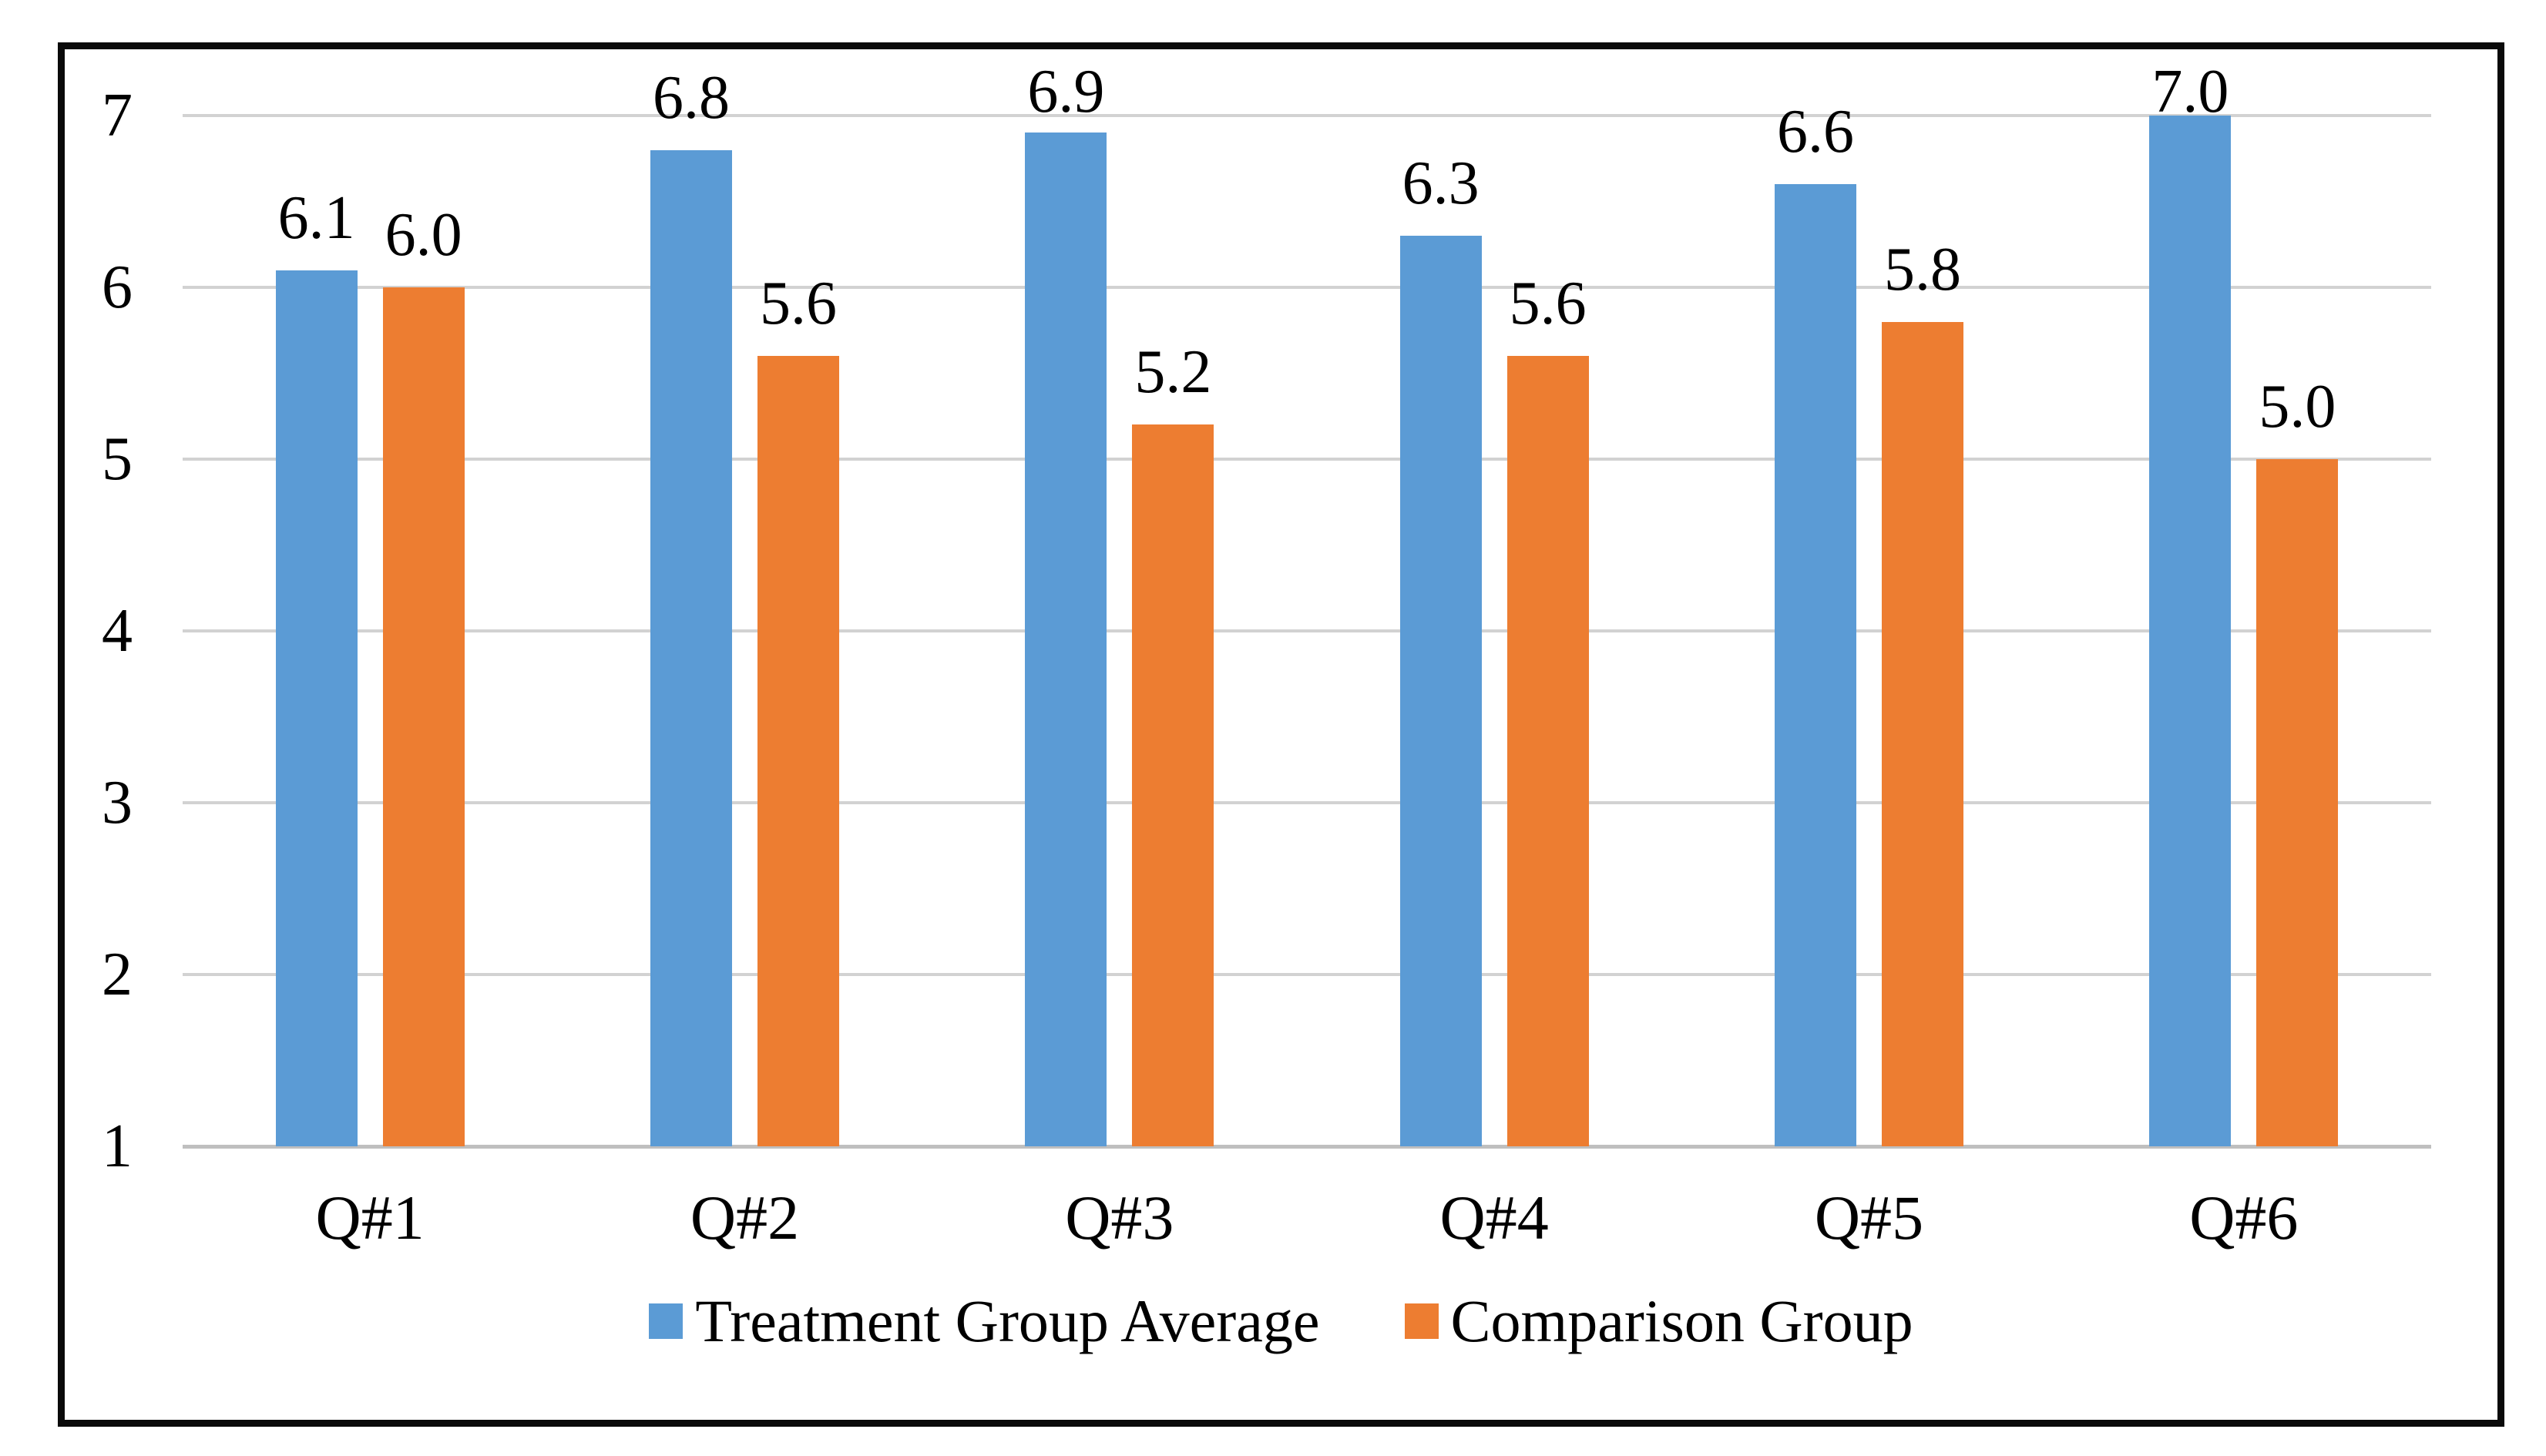 The height and width of the screenshot is (1456, 2546). What do you see at coordinates (1815, 132) in the screenshot?
I see `data-label: 6.6` at bounding box center [1815, 132].